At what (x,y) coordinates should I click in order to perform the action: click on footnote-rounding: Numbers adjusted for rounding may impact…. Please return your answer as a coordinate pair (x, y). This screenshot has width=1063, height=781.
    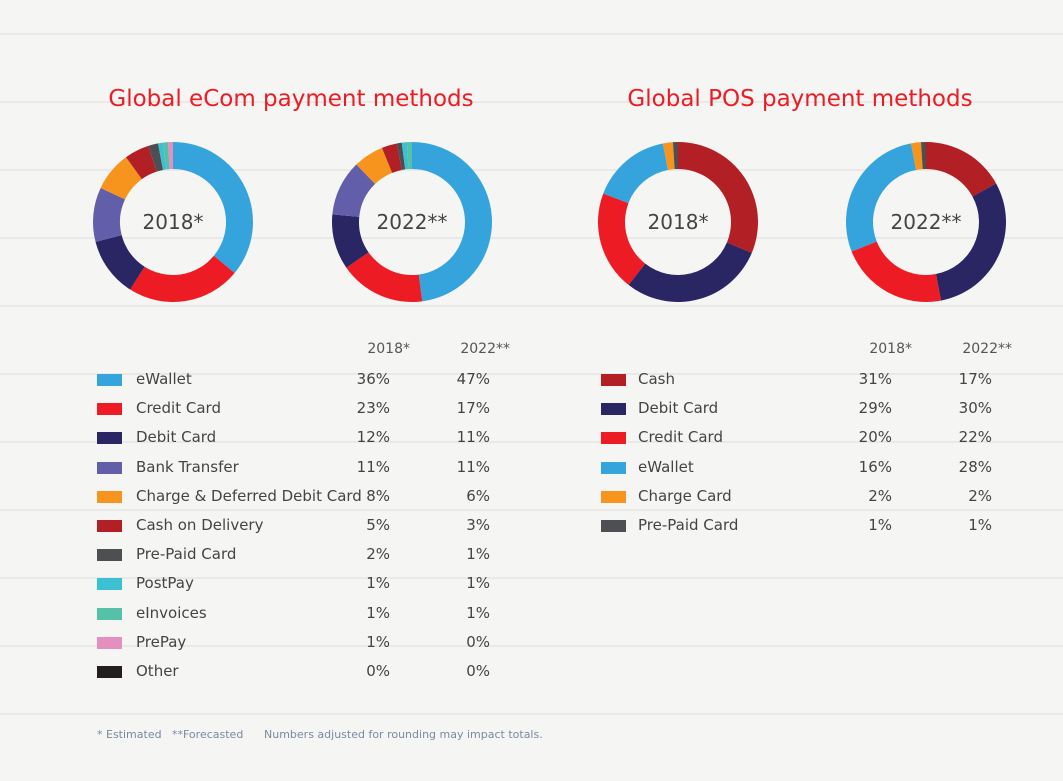
    Looking at the image, I should click on (403, 734).